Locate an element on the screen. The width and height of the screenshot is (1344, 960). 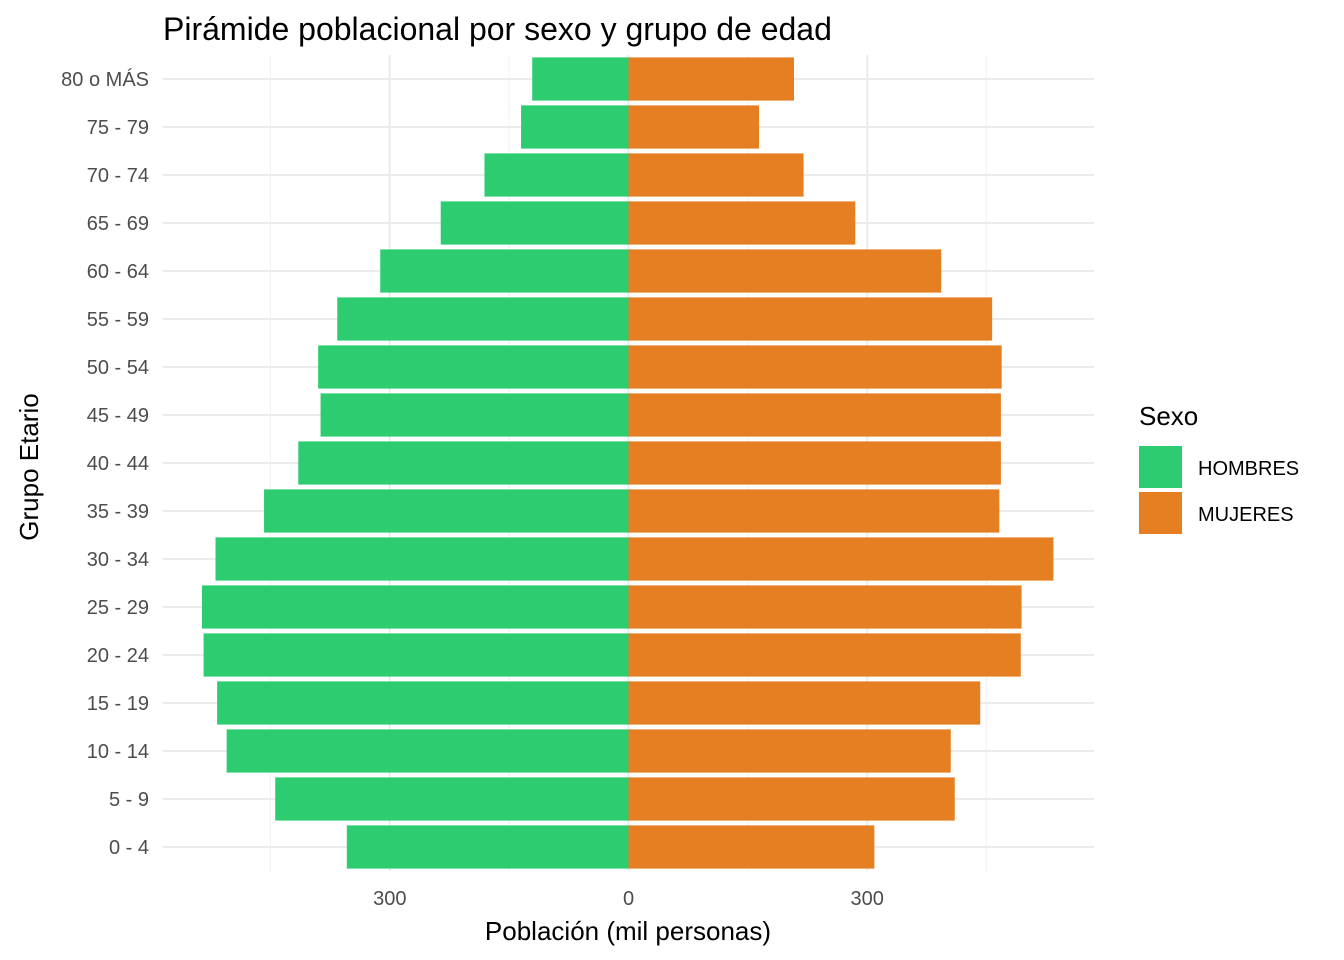
x-tick-label: 0 is located at coordinates (628, 899).